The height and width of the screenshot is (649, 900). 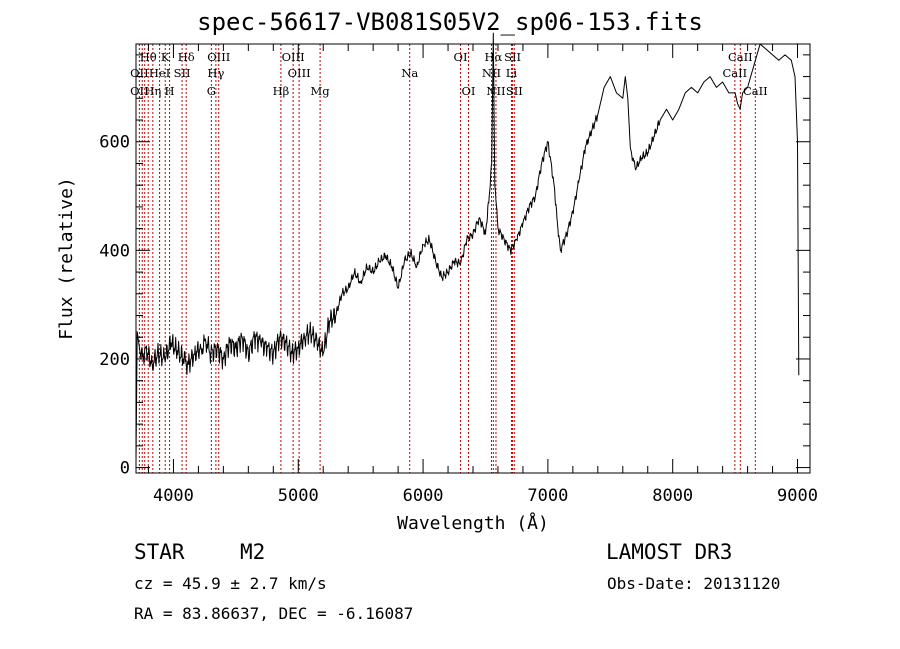 I want to click on x-tick-label: 5000, so click(x=298, y=496).